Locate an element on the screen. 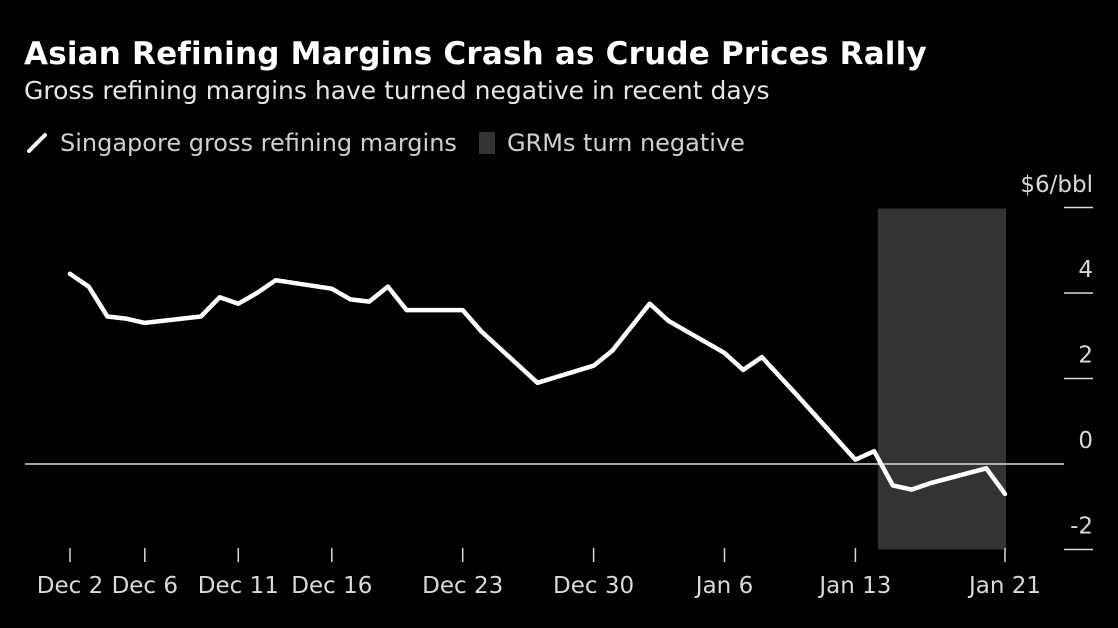 The height and width of the screenshot is (628, 1118). x-tick-label: Jan 6 is located at coordinates (723, 586).